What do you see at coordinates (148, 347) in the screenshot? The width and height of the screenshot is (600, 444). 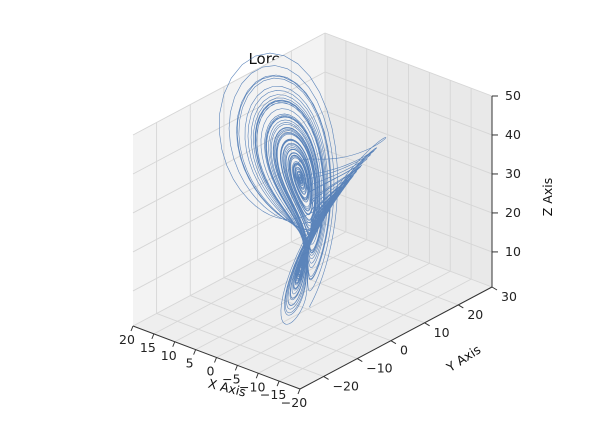 I see `x-tick-label: 15` at bounding box center [148, 347].